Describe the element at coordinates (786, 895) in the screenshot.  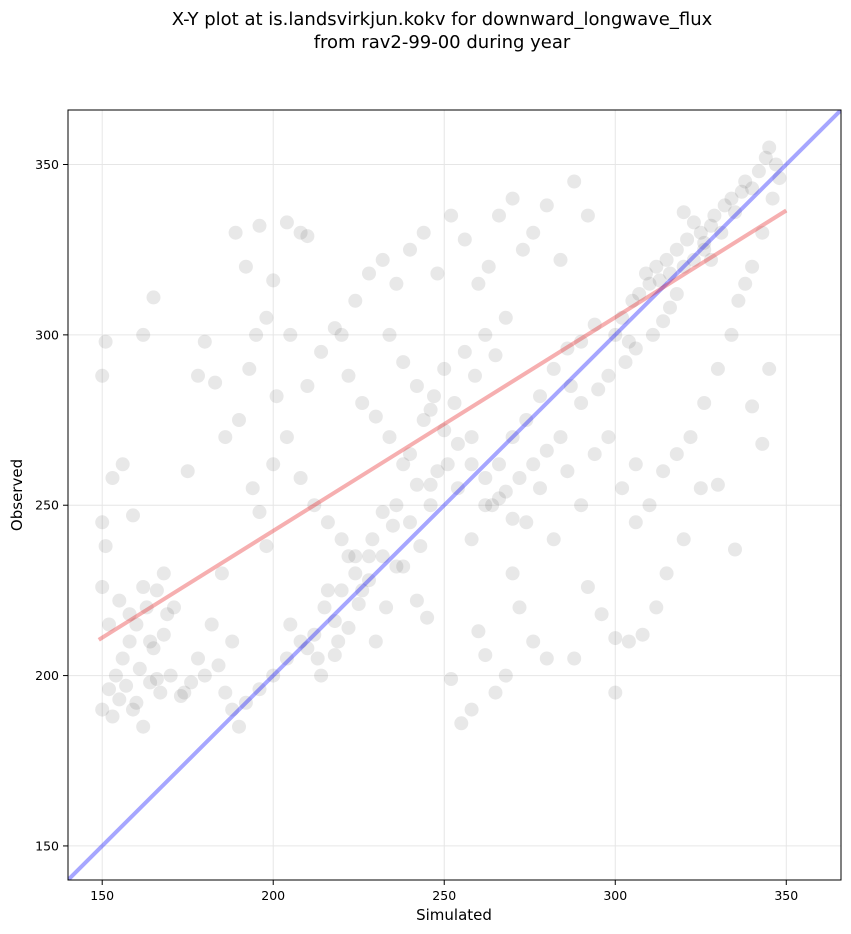
I see `x-tick-label: 350` at that location.